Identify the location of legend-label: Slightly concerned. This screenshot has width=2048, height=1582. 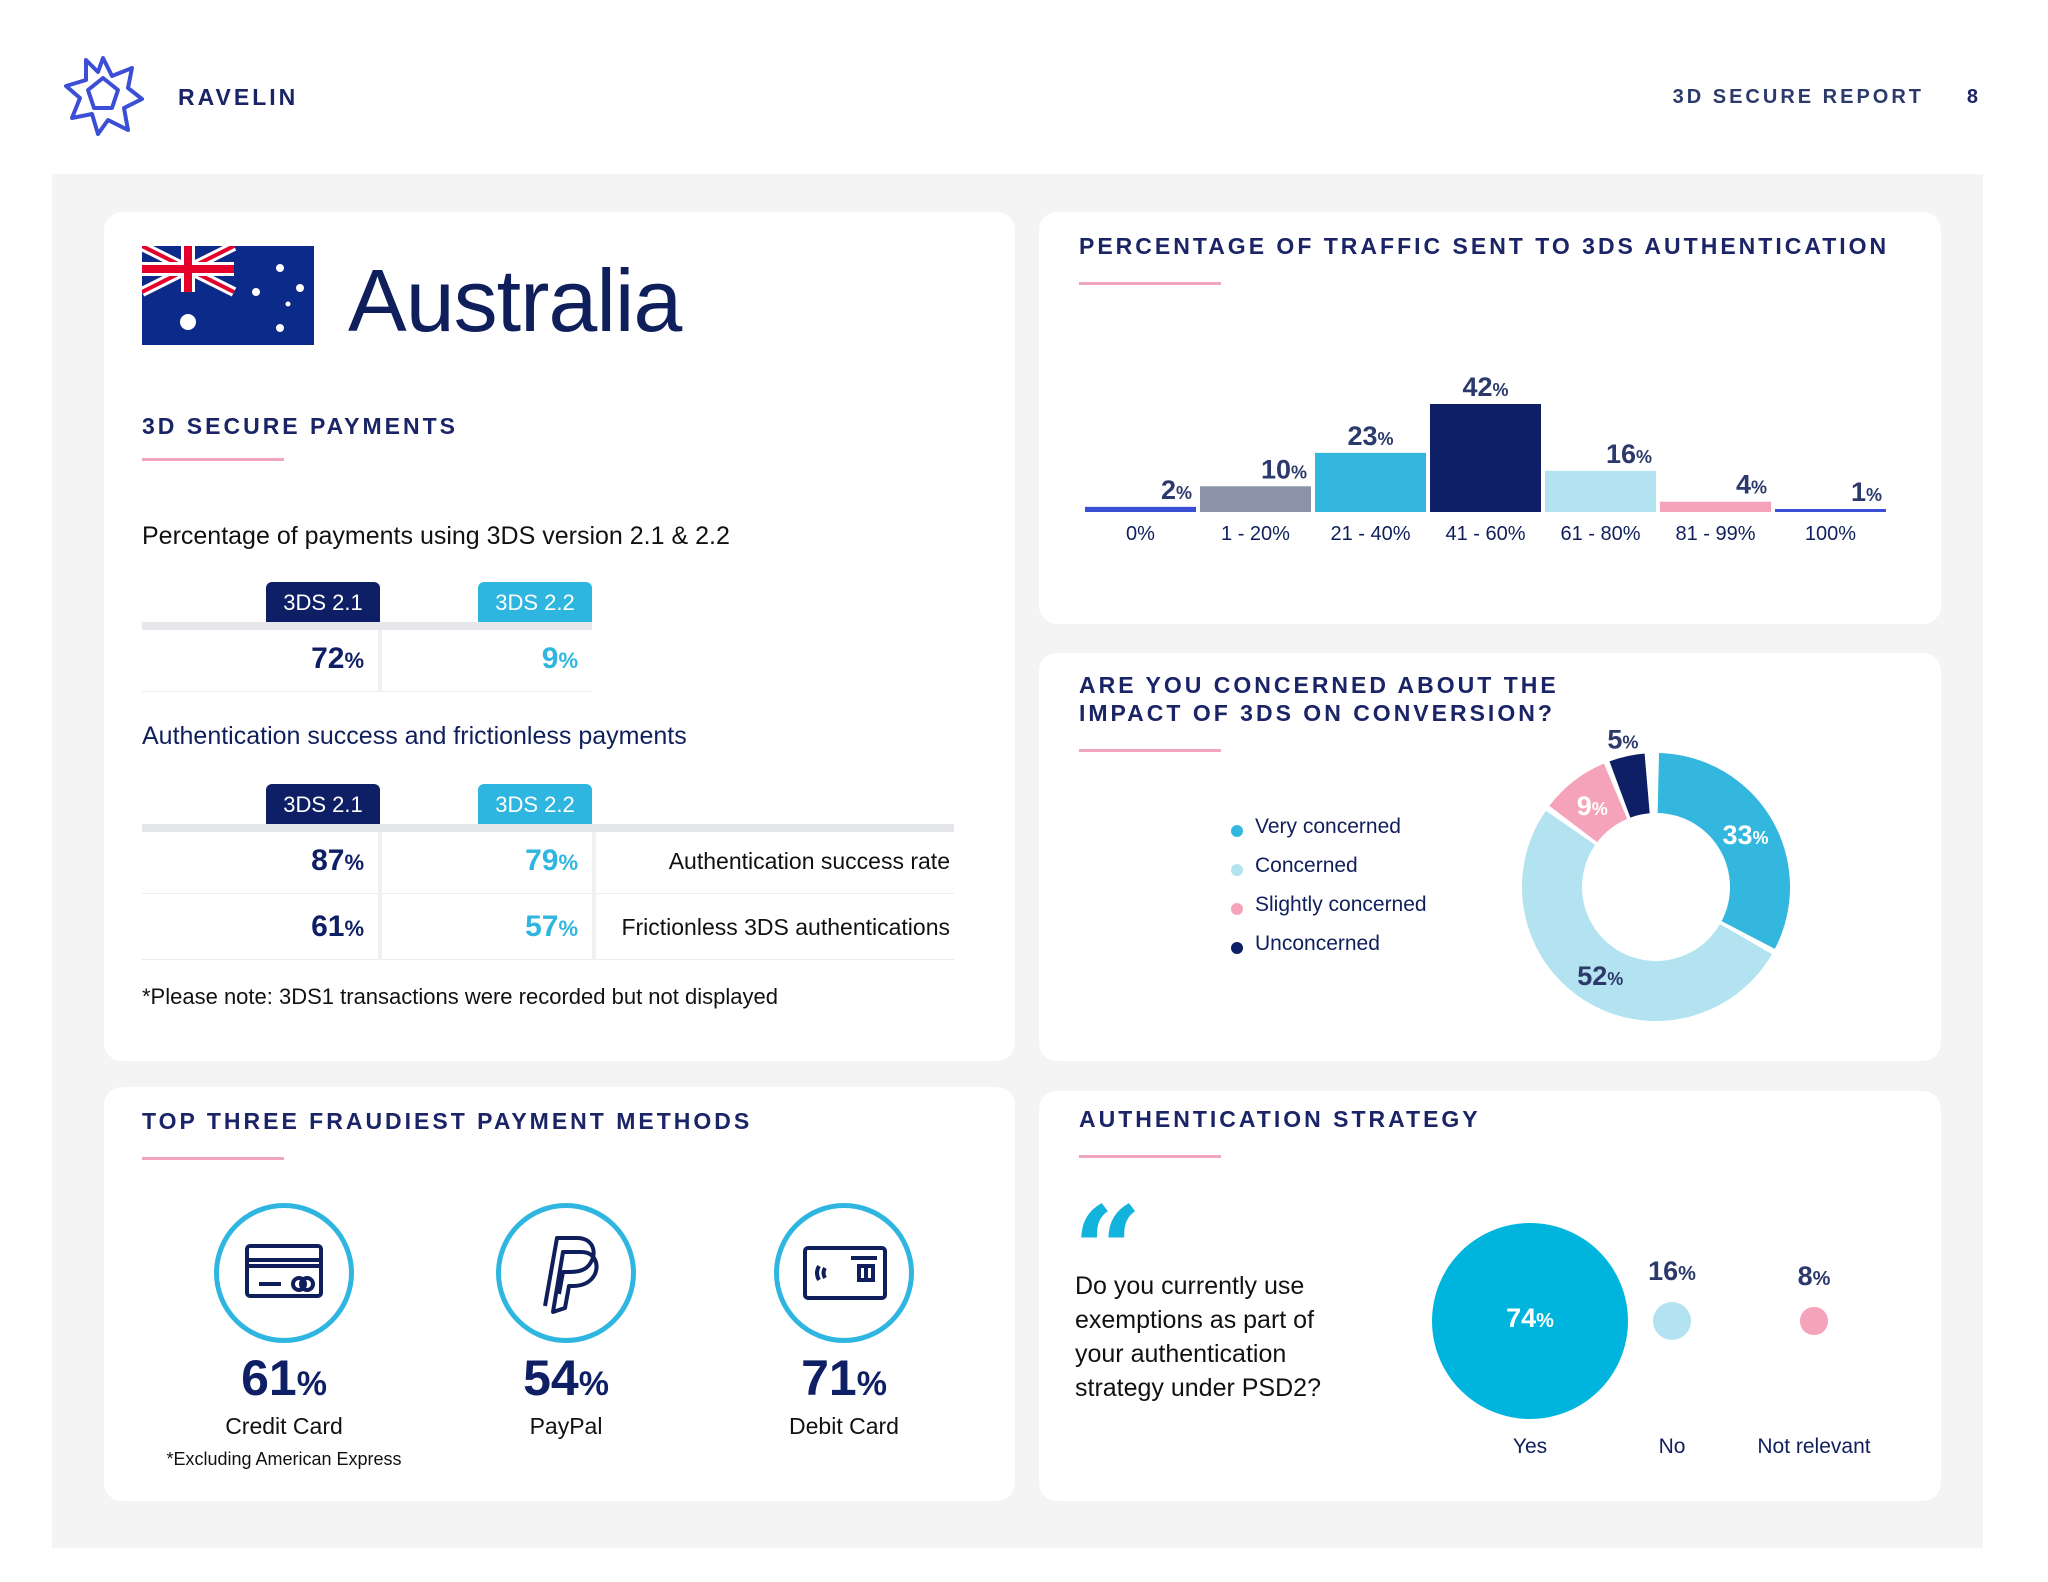
(1341, 904).